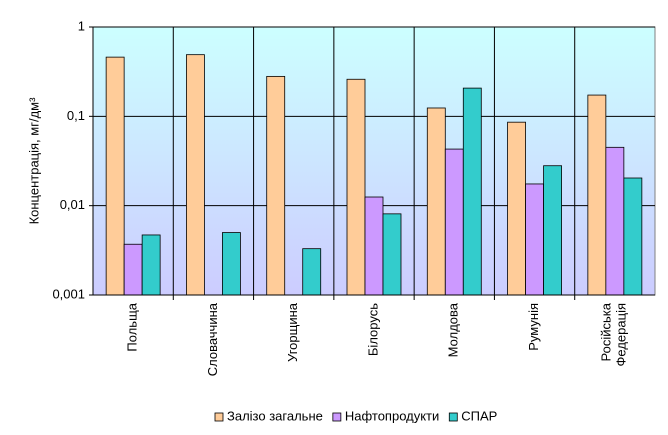 The height and width of the screenshot is (435, 668). I want to click on x-tick-label: Словаччина, so click(212, 339).